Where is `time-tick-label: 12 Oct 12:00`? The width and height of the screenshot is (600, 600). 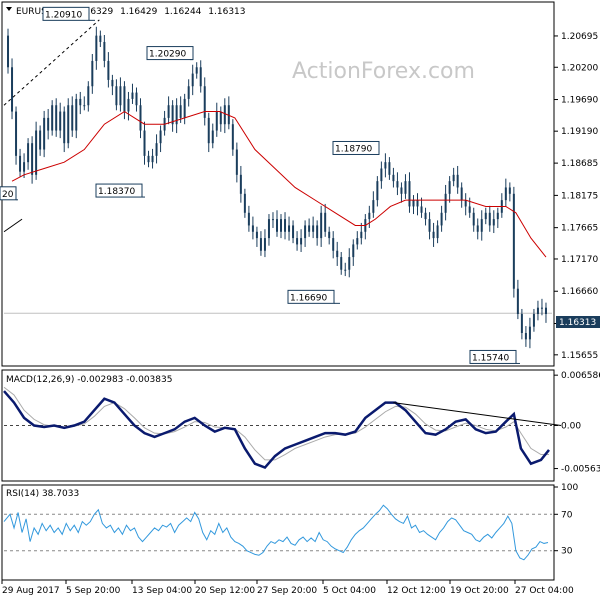
time-tick-label: 12 Oct 12:00 is located at coordinates (416, 591).